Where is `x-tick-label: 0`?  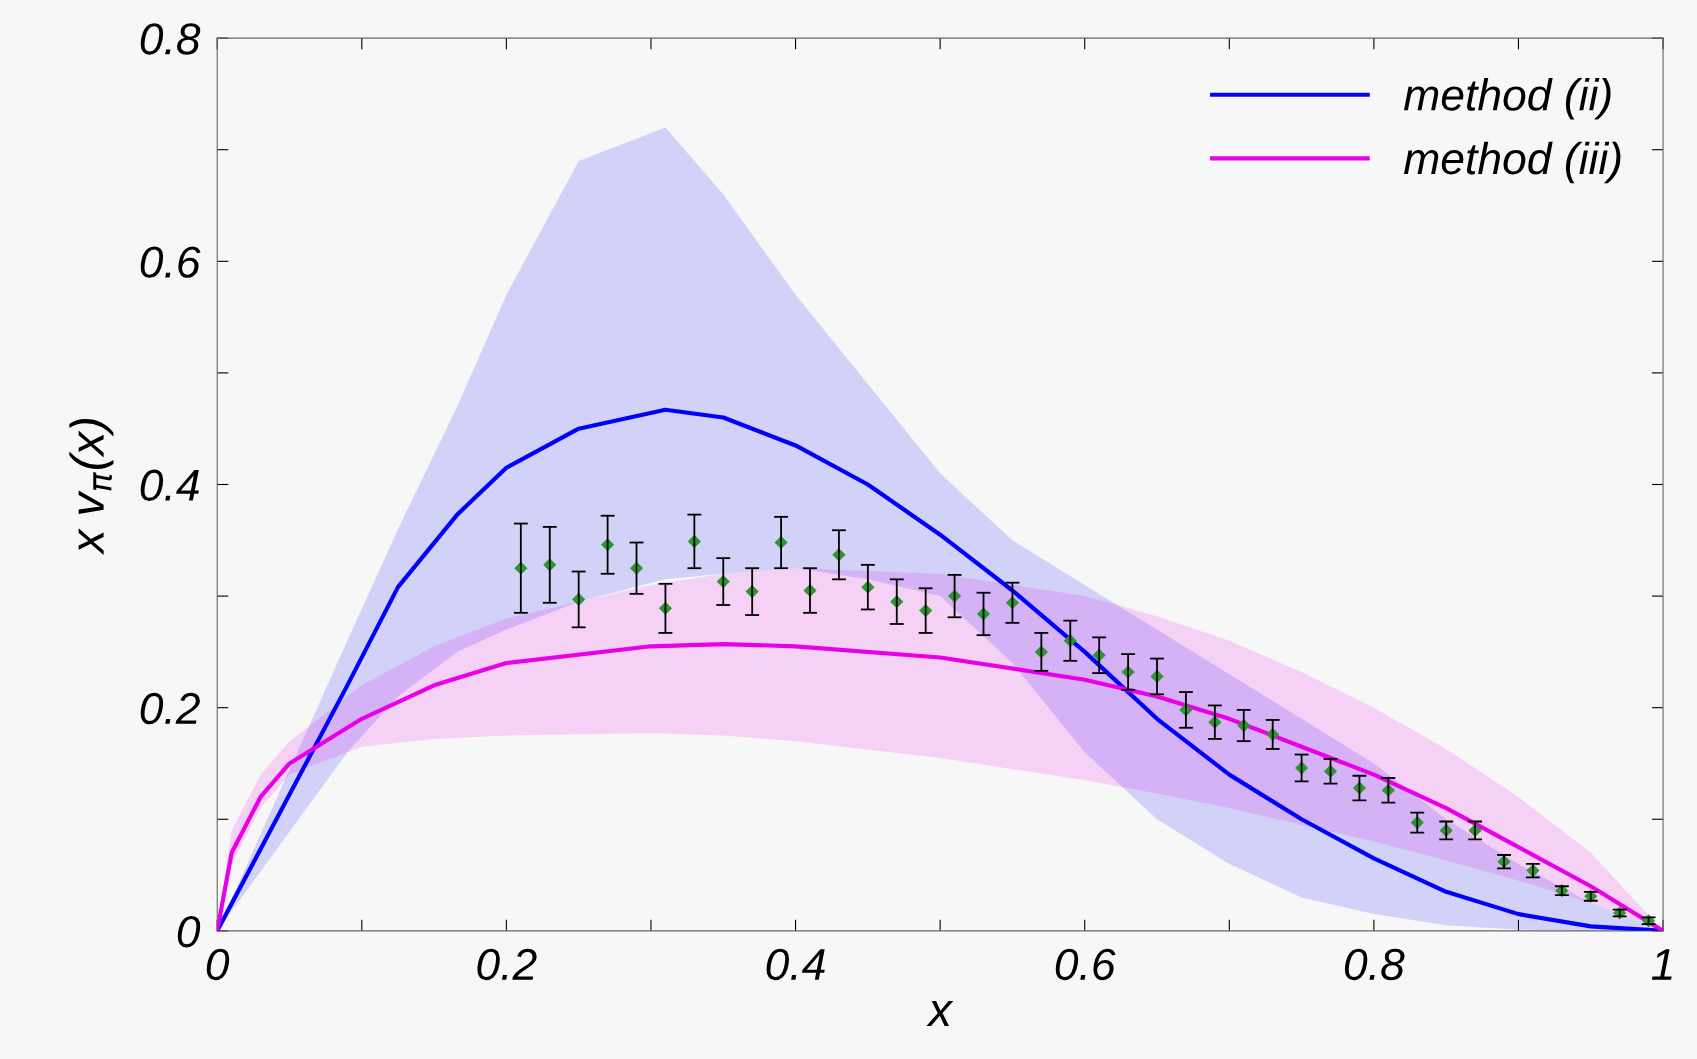
x-tick-label: 0 is located at coordinates (218, 964).